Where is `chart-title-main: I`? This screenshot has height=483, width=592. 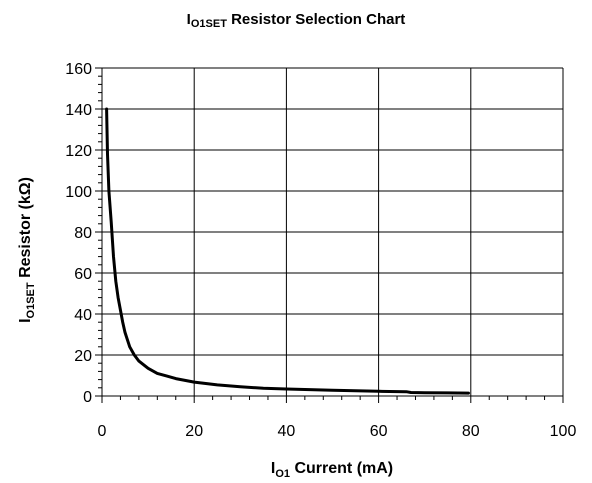 chart-title-main: I is located at coordinates (189, 19).